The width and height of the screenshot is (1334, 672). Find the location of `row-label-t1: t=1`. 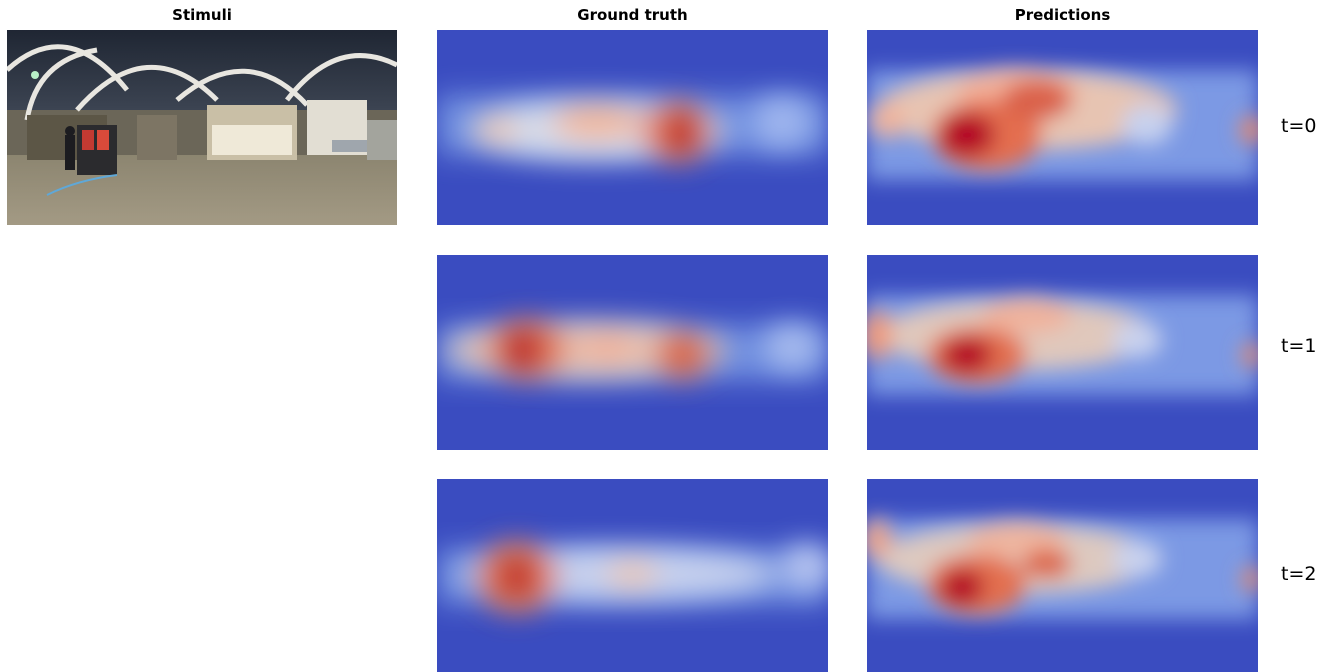

row-label-t1: t=1 is located at coordinates (1299, 346).